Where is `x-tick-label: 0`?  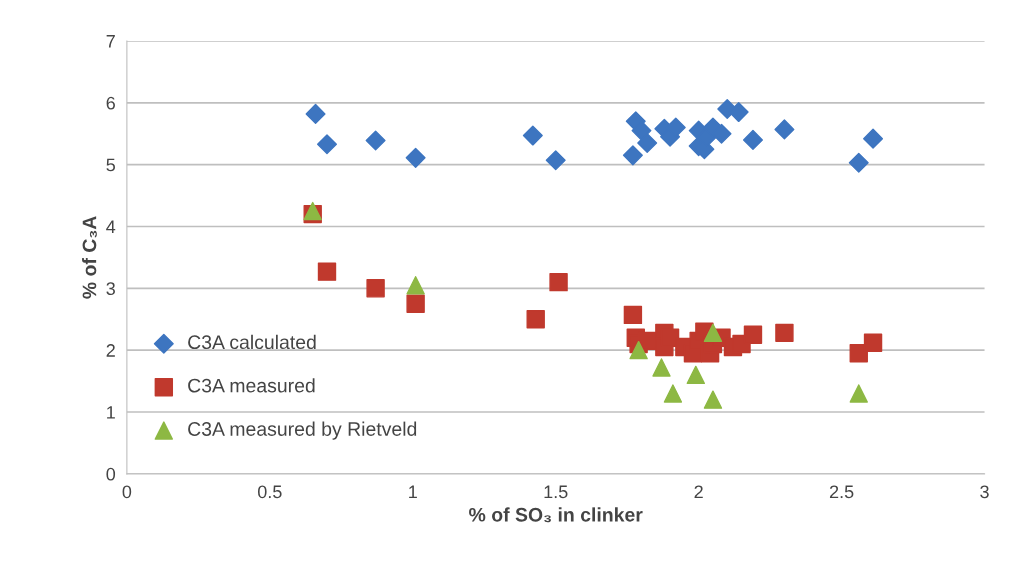
x-tick-label: 0 is located at coordinates (127, 492).